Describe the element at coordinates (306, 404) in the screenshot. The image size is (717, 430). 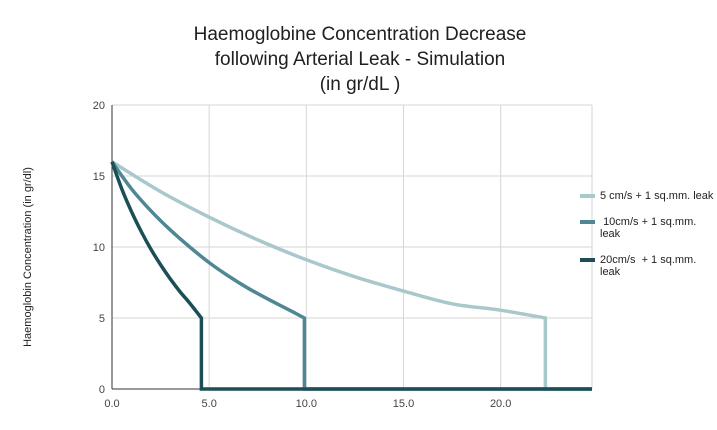
I see `x-tick-label: 10.0` at that location.